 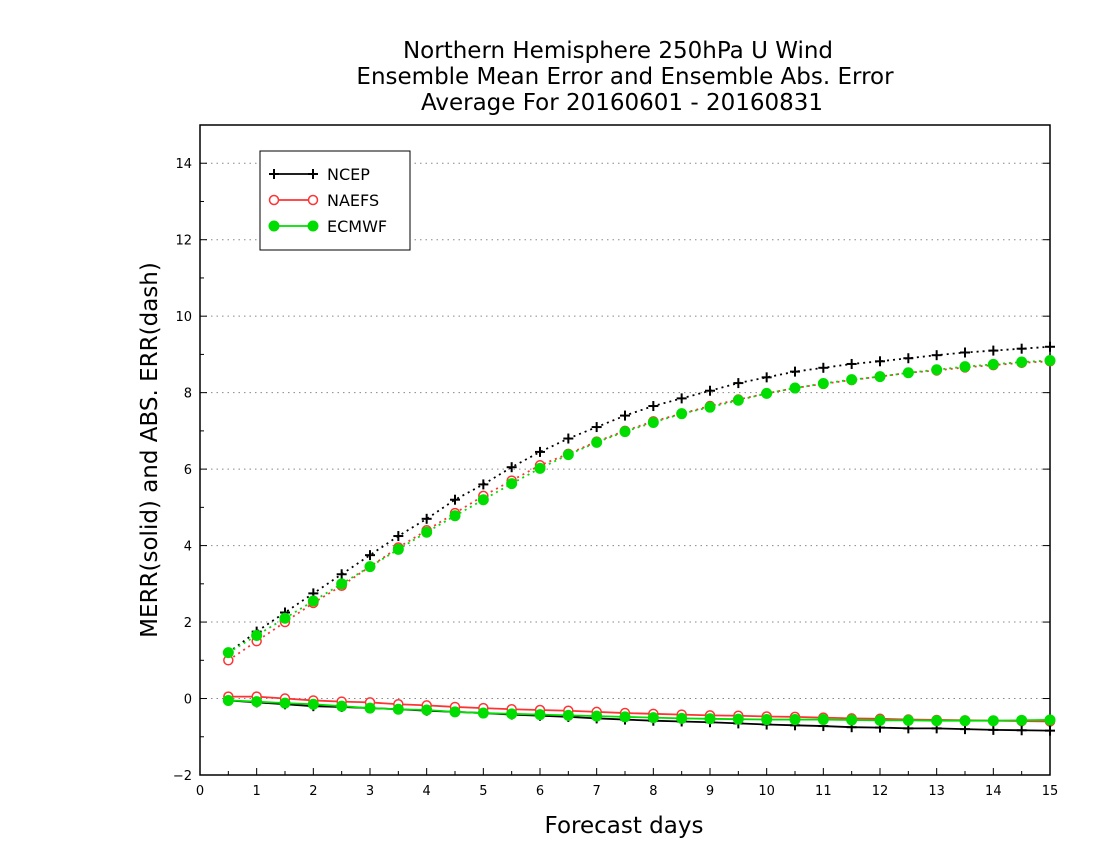 What do you see at coordinates (188, 470) in the screenshot?
I see `y-tick-label: 6` at bounding box center [188, 470].